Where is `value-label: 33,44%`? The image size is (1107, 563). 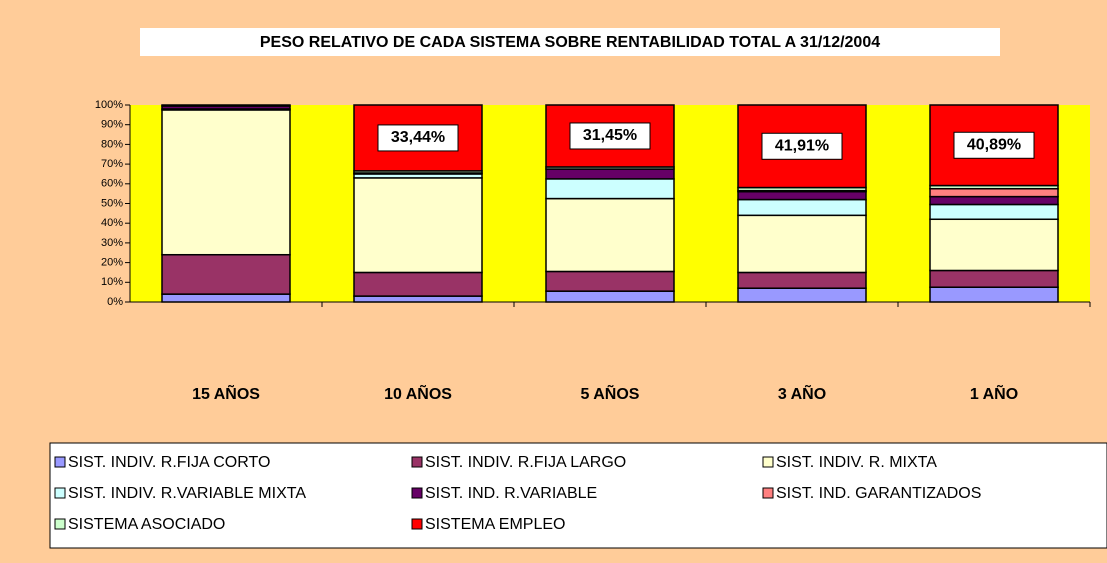 value-label: 33,44% is located at coordinates (418, 137).